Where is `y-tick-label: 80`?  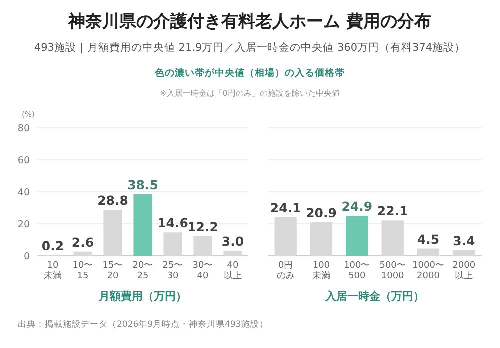 y-tick-label: 80 is located at coordinates (24, 129).